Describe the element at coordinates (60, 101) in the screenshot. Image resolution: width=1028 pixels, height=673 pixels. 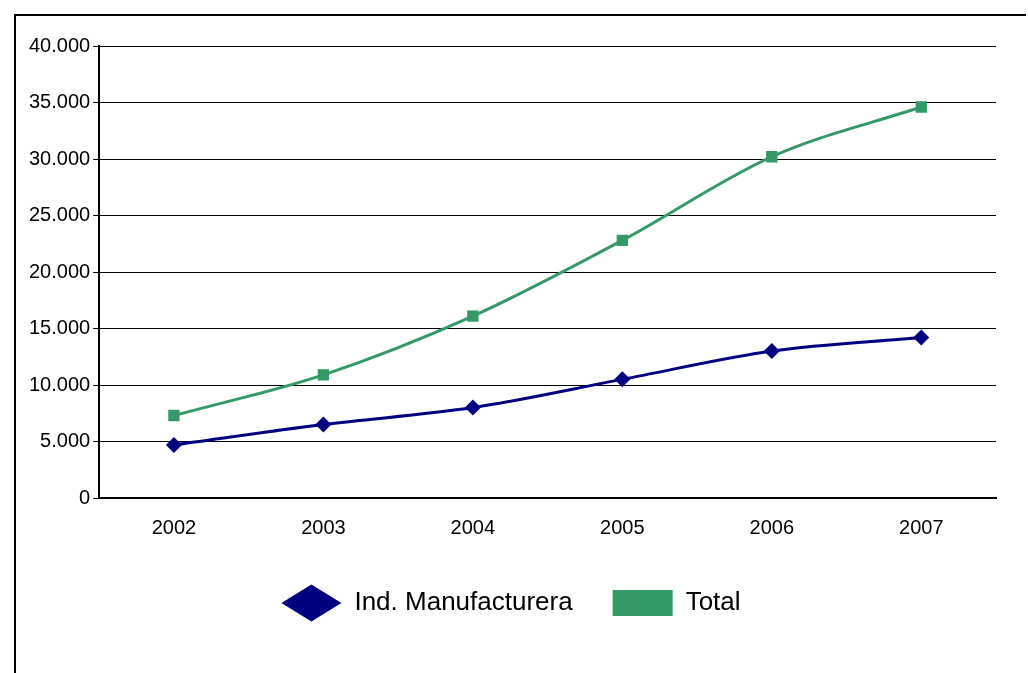
I see `y-tick-label: 35.000` at that location.